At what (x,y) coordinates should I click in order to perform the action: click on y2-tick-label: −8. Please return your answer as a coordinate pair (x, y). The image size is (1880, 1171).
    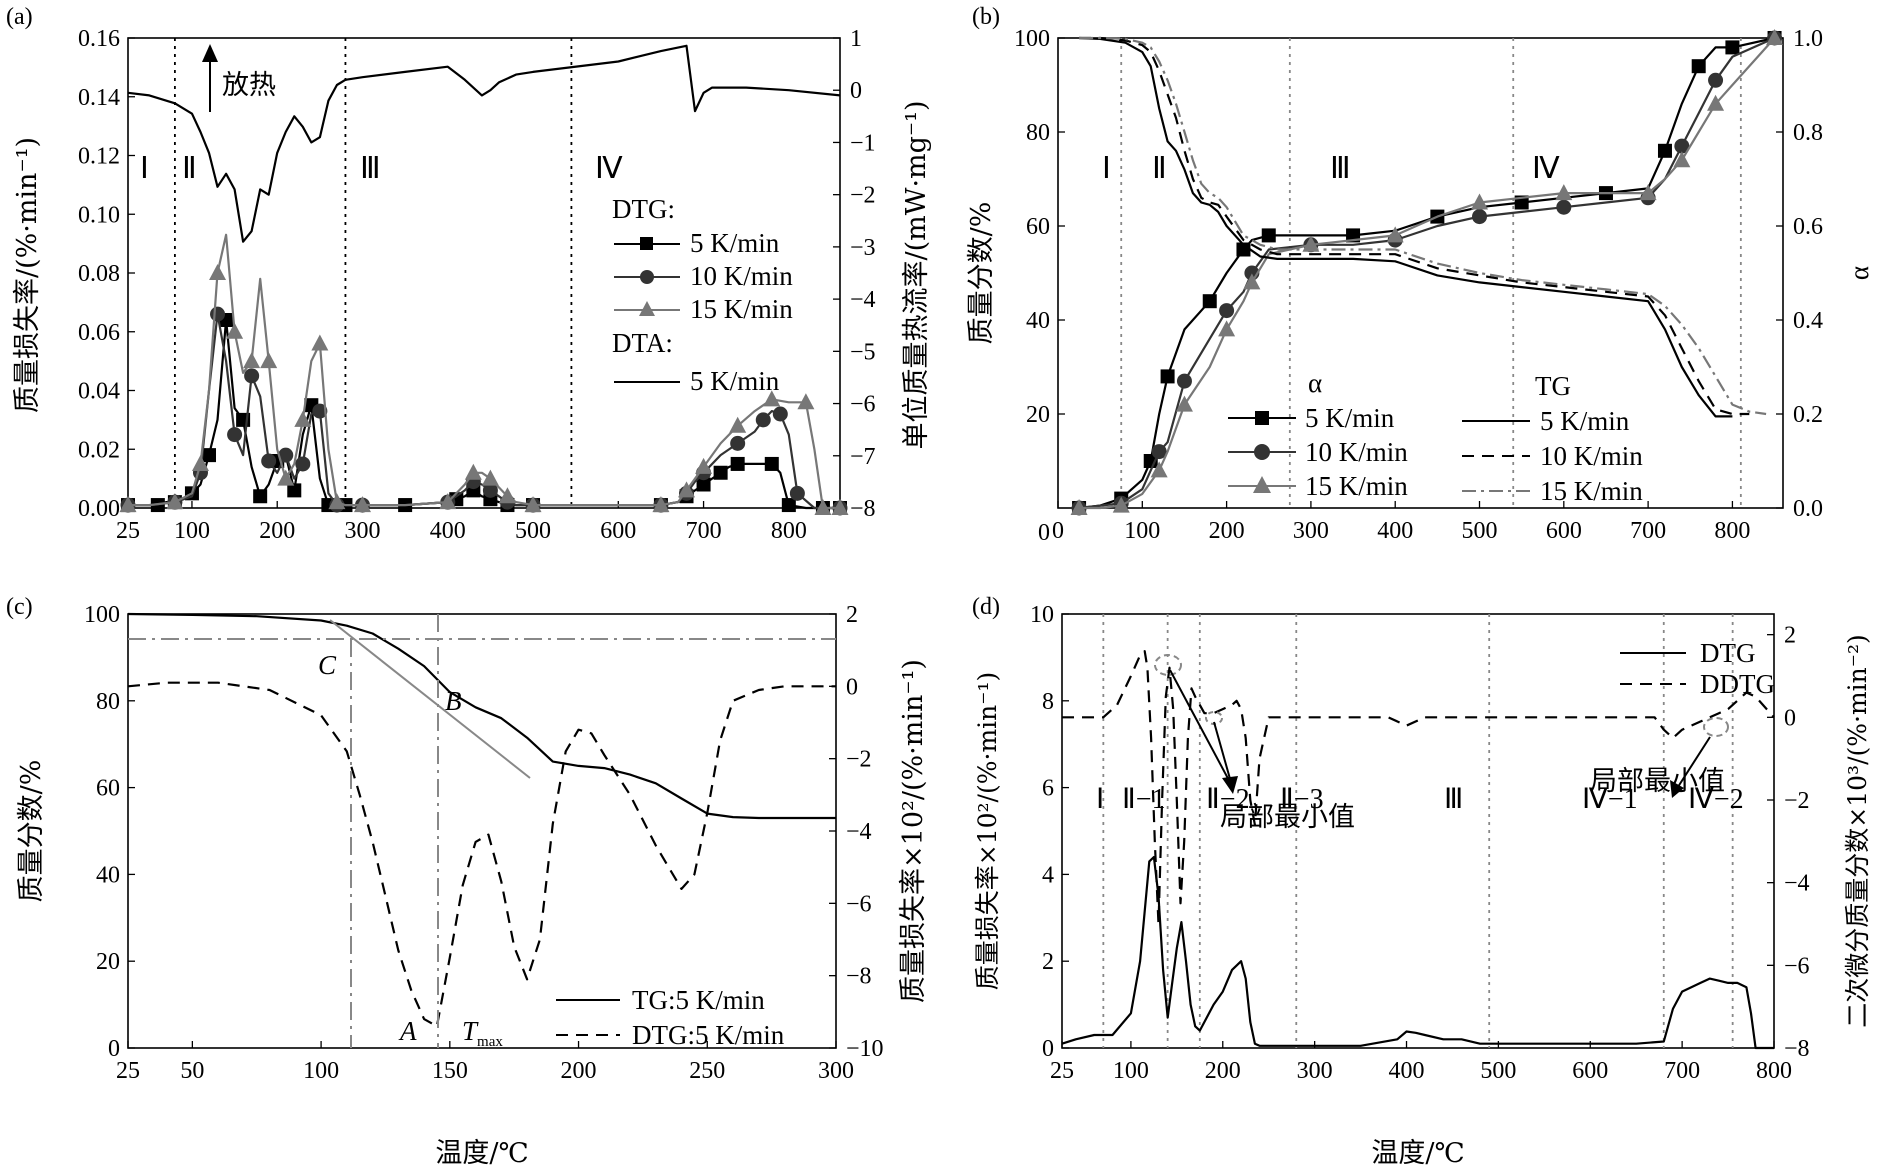
    Looking at the image, I should click on (859, 977).